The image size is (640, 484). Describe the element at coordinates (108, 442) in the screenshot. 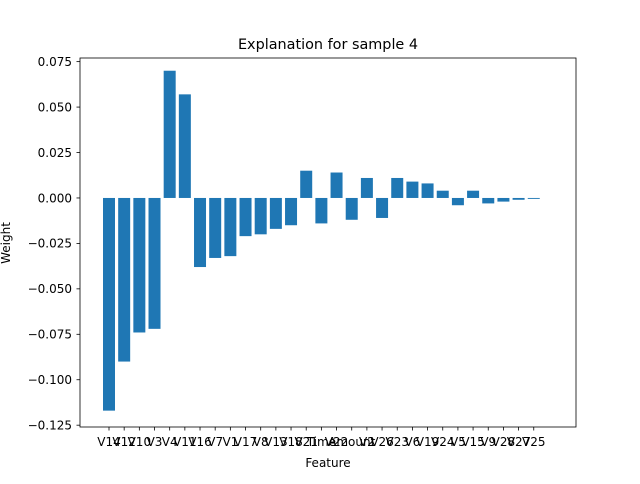

I see `x-tick-label-v14: V14` at that location.